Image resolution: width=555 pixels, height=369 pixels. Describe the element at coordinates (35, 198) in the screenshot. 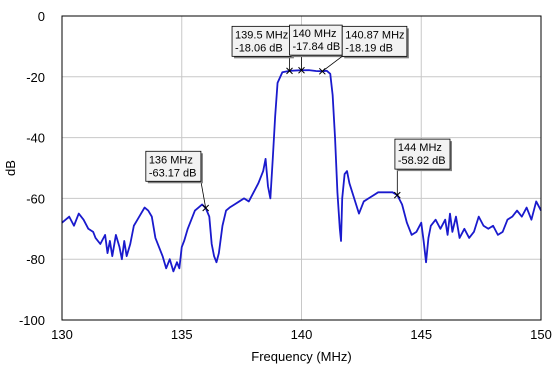

I see `y-tick-label: -60` at that location.